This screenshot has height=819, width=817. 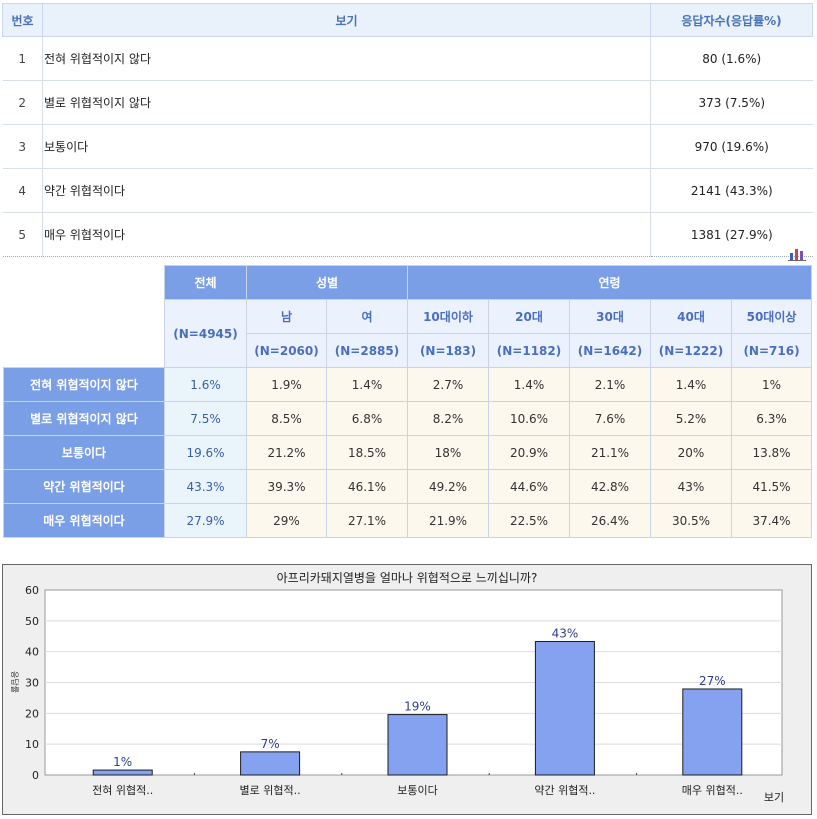 I want to click on value-cell: 10.6%, so click(x=529, y=418).